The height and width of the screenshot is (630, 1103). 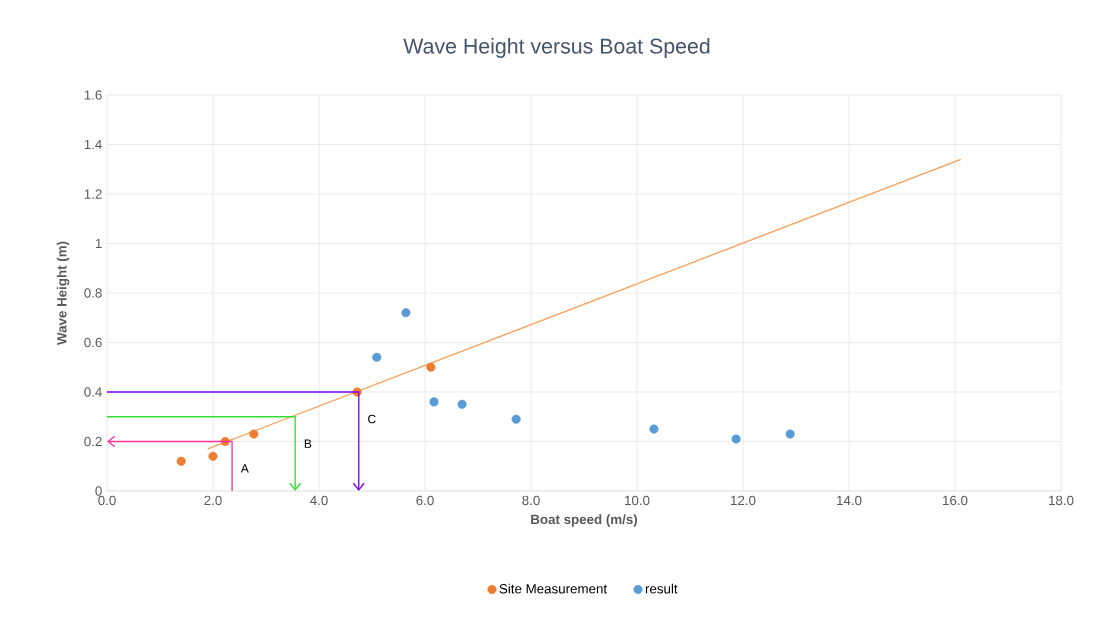 I want to click on y-tick-label: 0, so click(x=98, y=491).